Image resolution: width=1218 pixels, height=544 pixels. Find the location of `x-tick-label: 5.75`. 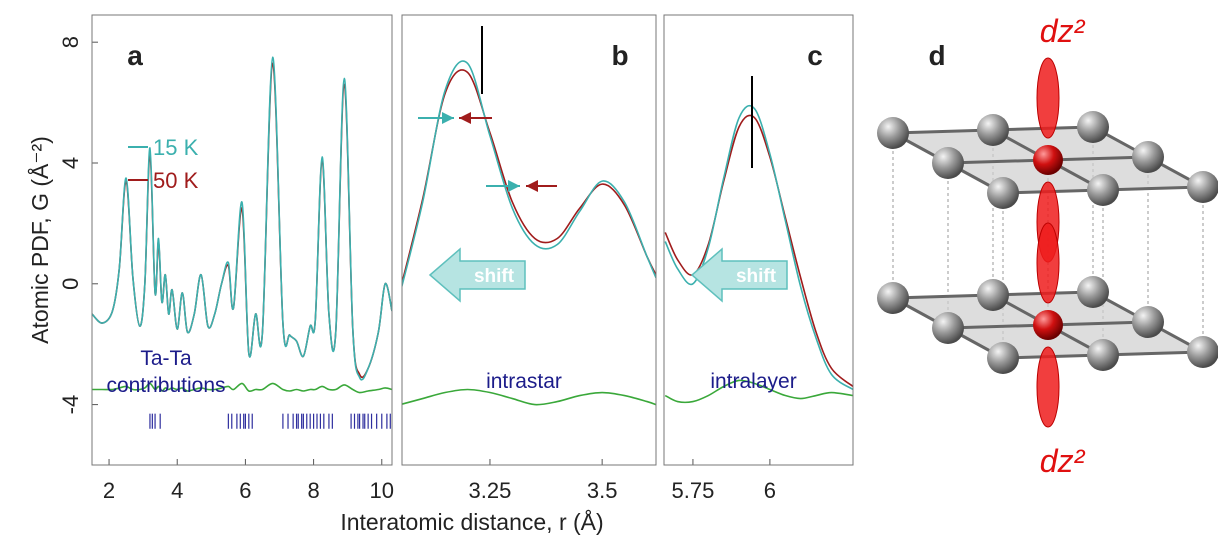

x-tick-label: 5.75 is located at coordinates (693, 490).